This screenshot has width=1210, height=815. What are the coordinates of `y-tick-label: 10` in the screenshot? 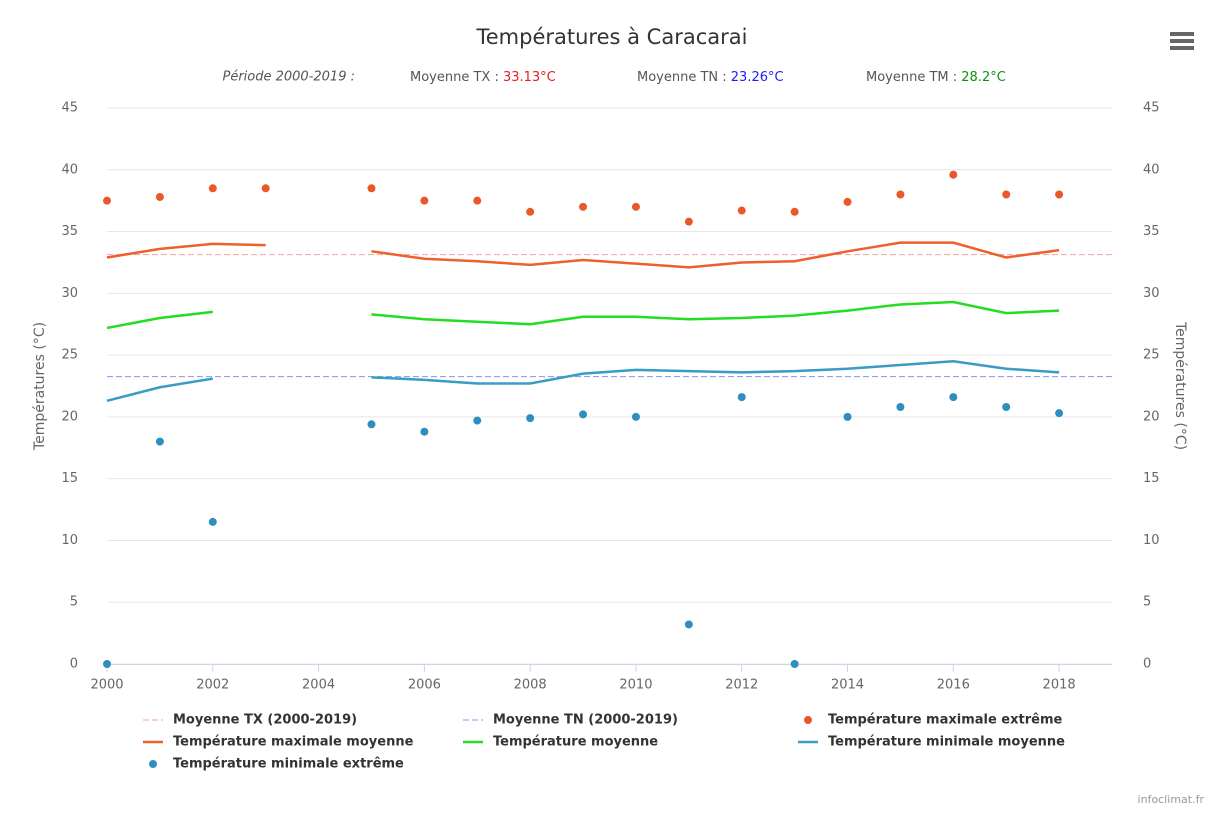 It's located at (69, 540).